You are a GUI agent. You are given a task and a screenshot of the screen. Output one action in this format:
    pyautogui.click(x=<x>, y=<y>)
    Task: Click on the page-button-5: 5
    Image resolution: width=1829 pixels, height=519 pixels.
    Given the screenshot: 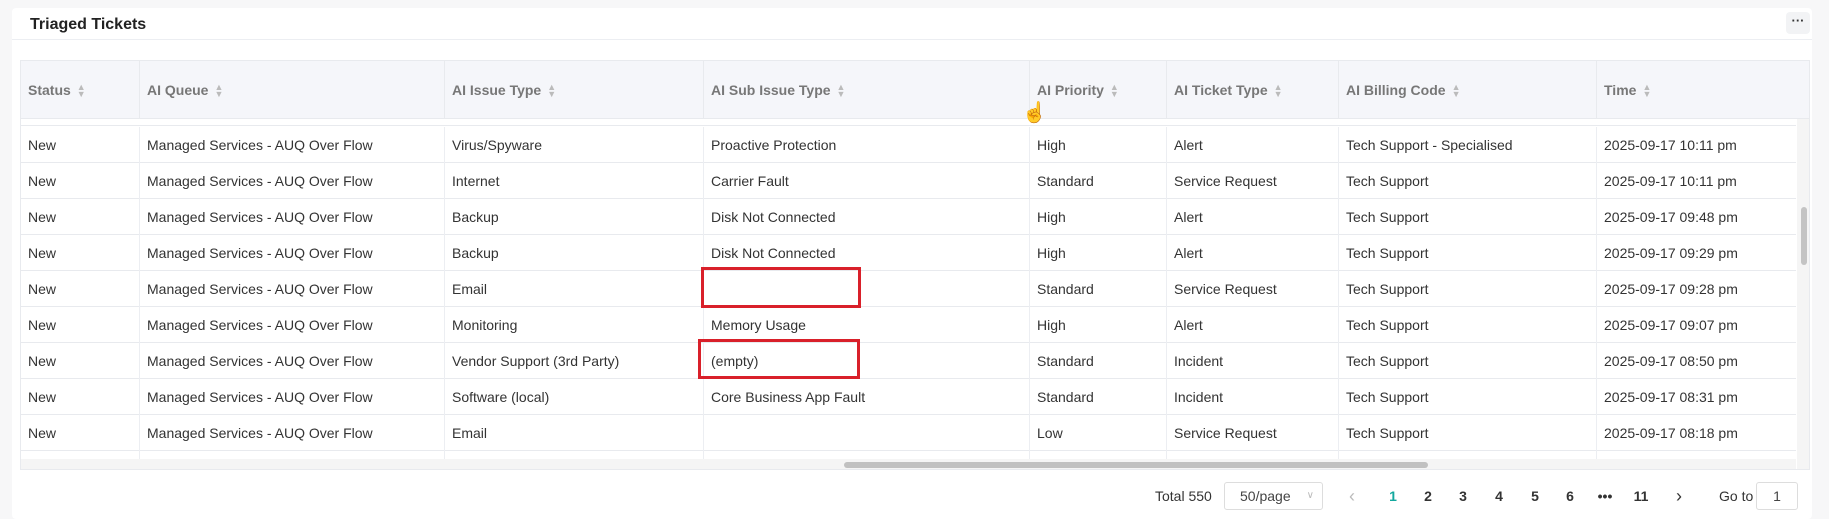 What is the action you would take?
    pyautogui.click(x=1535, y=496)
    